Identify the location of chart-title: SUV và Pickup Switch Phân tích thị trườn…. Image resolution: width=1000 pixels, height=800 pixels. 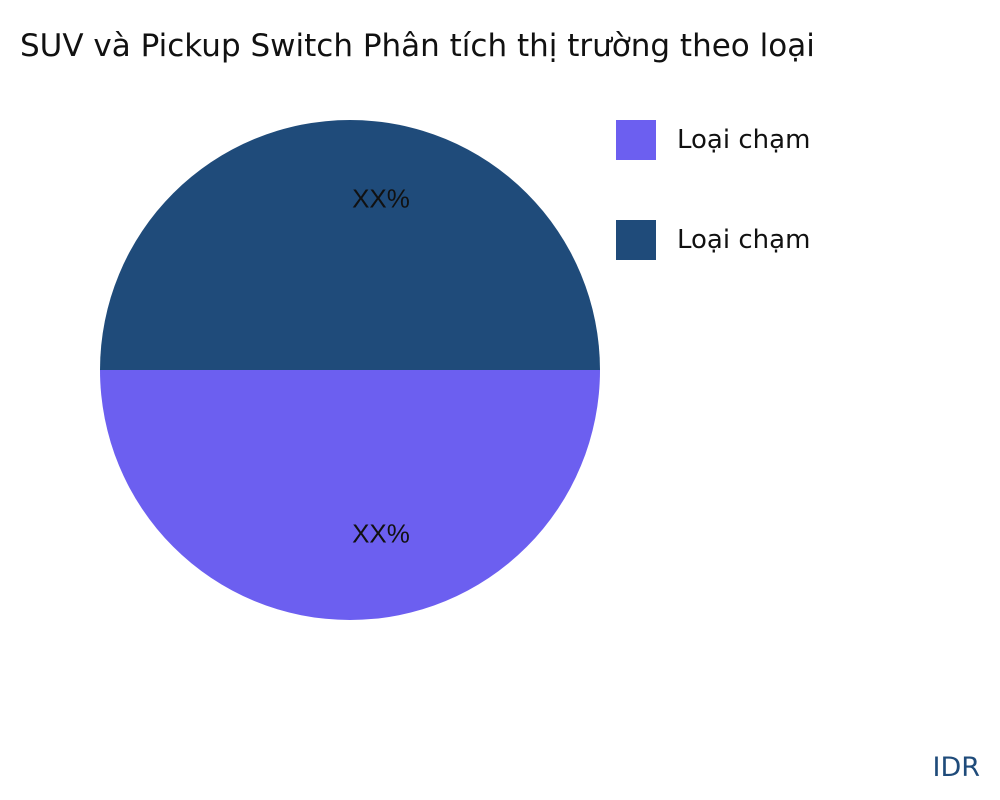
(417, 46).